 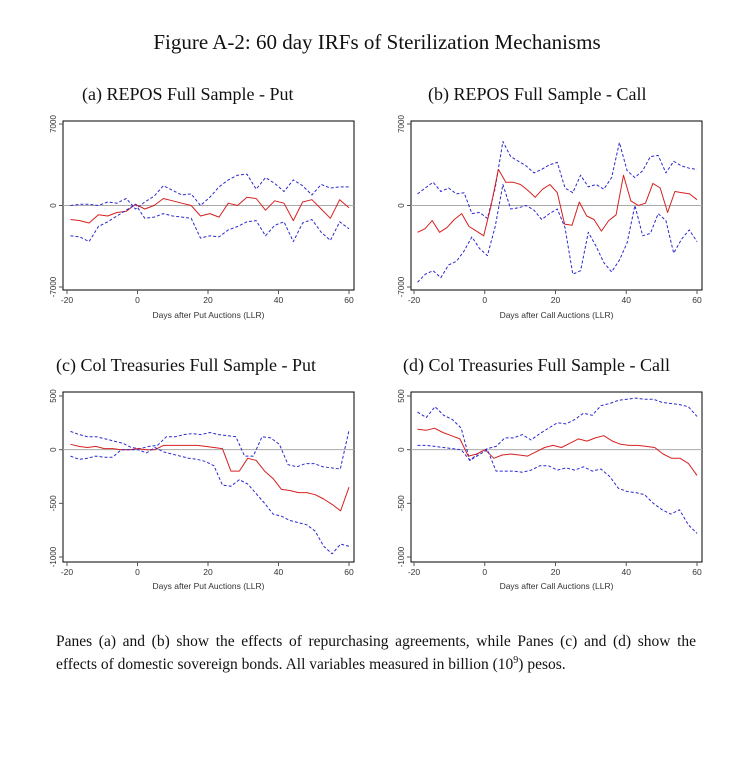 I want to click on panel-a-title: (a) REPOS Full Sample - Put, so click(x=188, y=94).